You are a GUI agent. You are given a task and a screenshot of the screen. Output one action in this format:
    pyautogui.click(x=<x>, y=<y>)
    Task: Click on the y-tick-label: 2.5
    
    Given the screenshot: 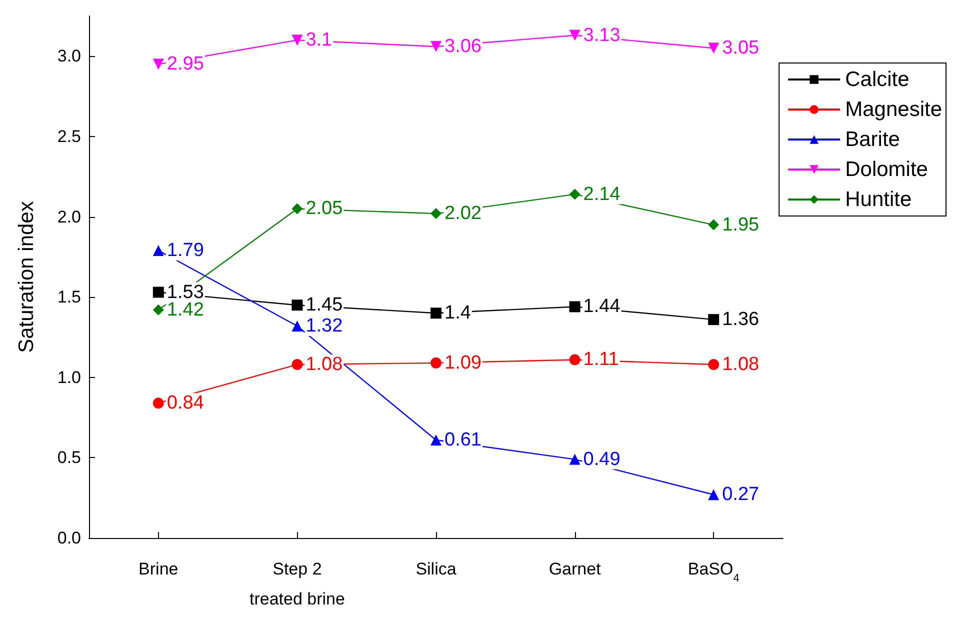 What is the action you would take?
    pyautogui.click(x=69, y=136)
    